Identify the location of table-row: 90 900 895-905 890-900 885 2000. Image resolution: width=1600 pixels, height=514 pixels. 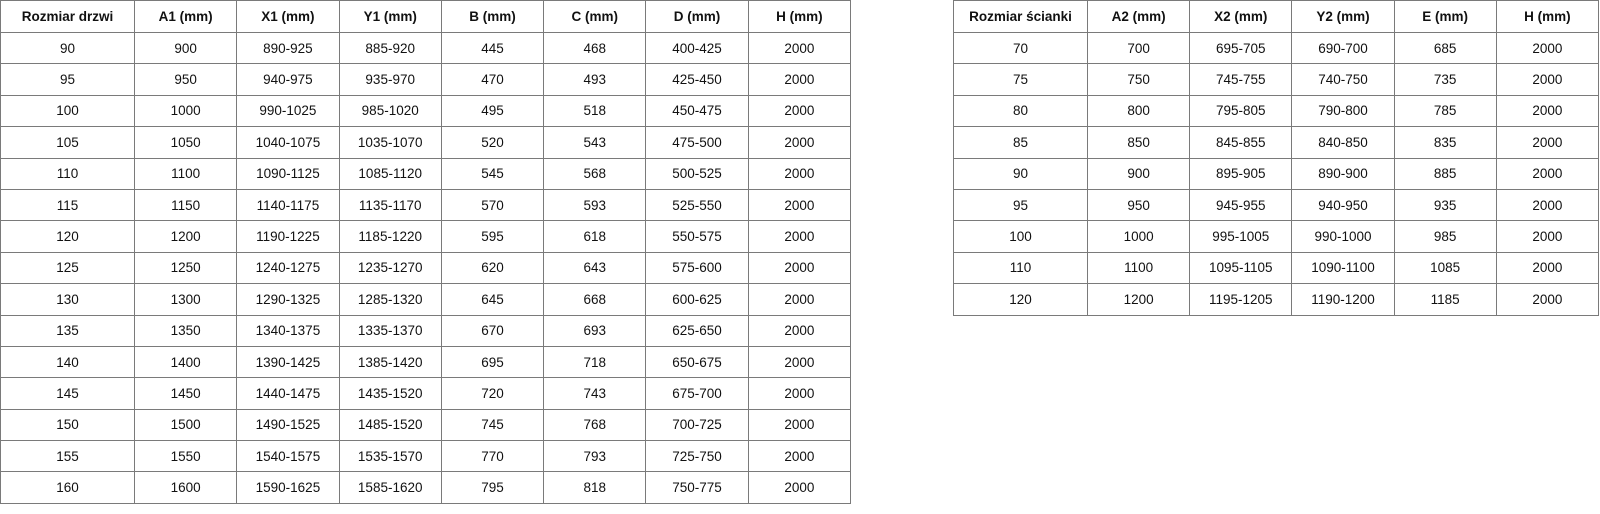
(1276, 173).